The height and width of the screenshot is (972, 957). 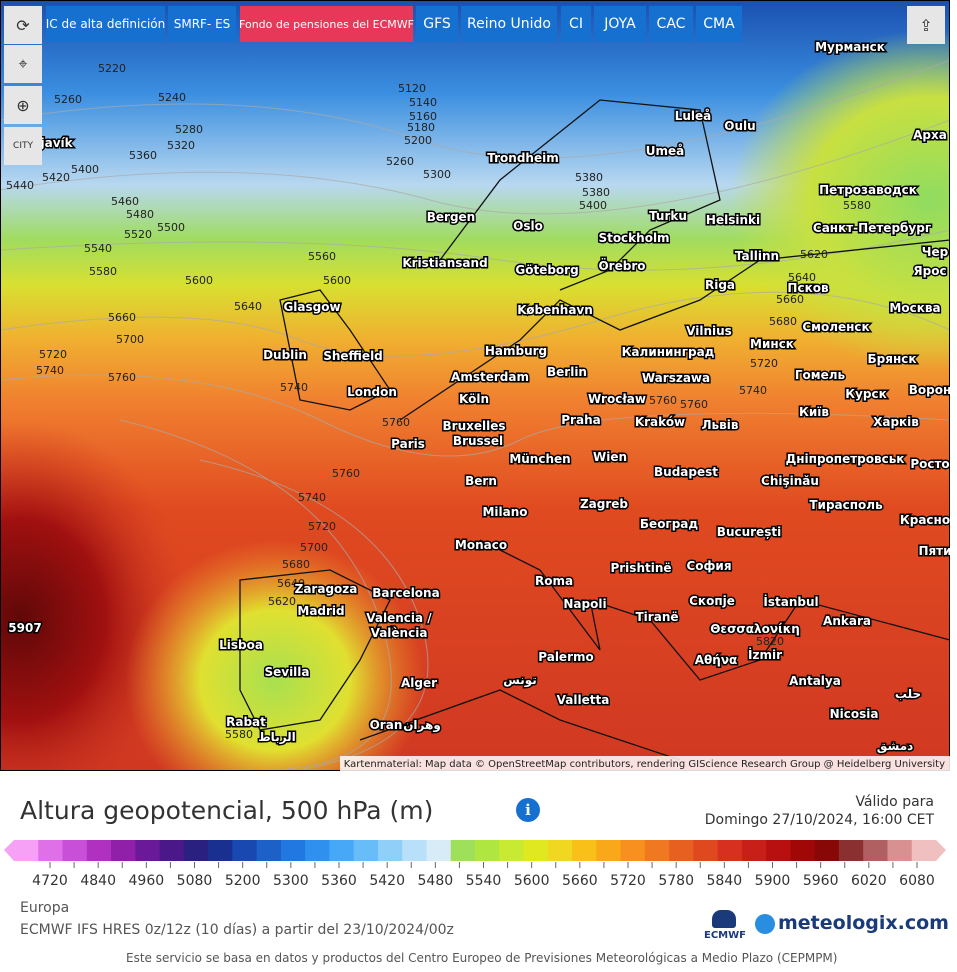 What do you see at coordinates (23, 25) in the screenshot?
I see `refresh-button: ⟳` at bounding box center [23, 25].